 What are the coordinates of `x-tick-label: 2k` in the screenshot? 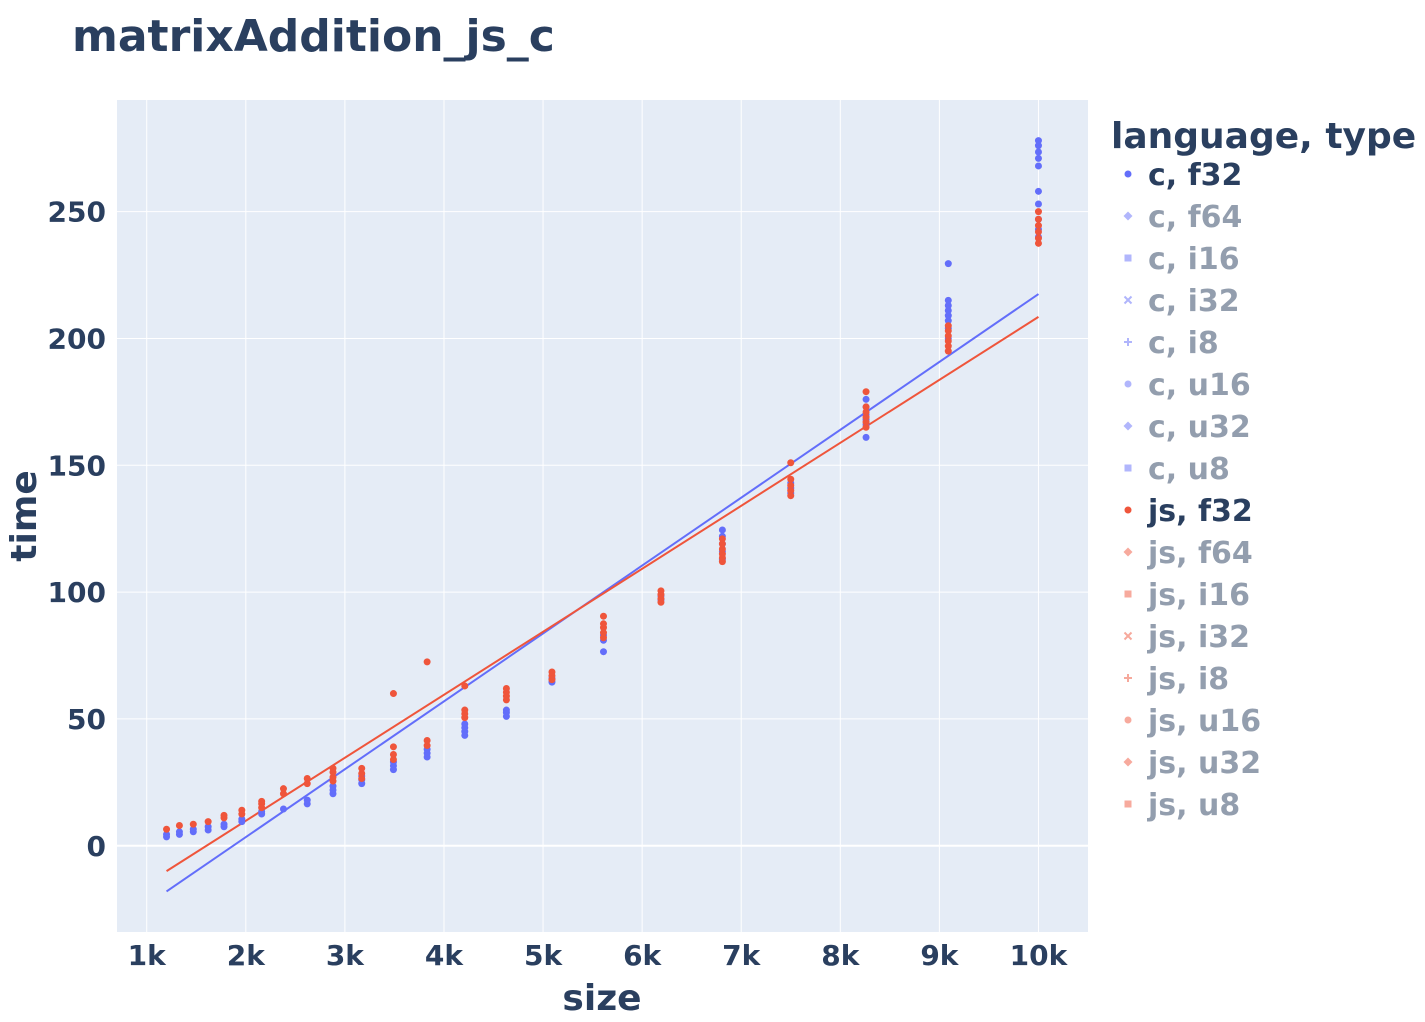 It's located at (246, 955).